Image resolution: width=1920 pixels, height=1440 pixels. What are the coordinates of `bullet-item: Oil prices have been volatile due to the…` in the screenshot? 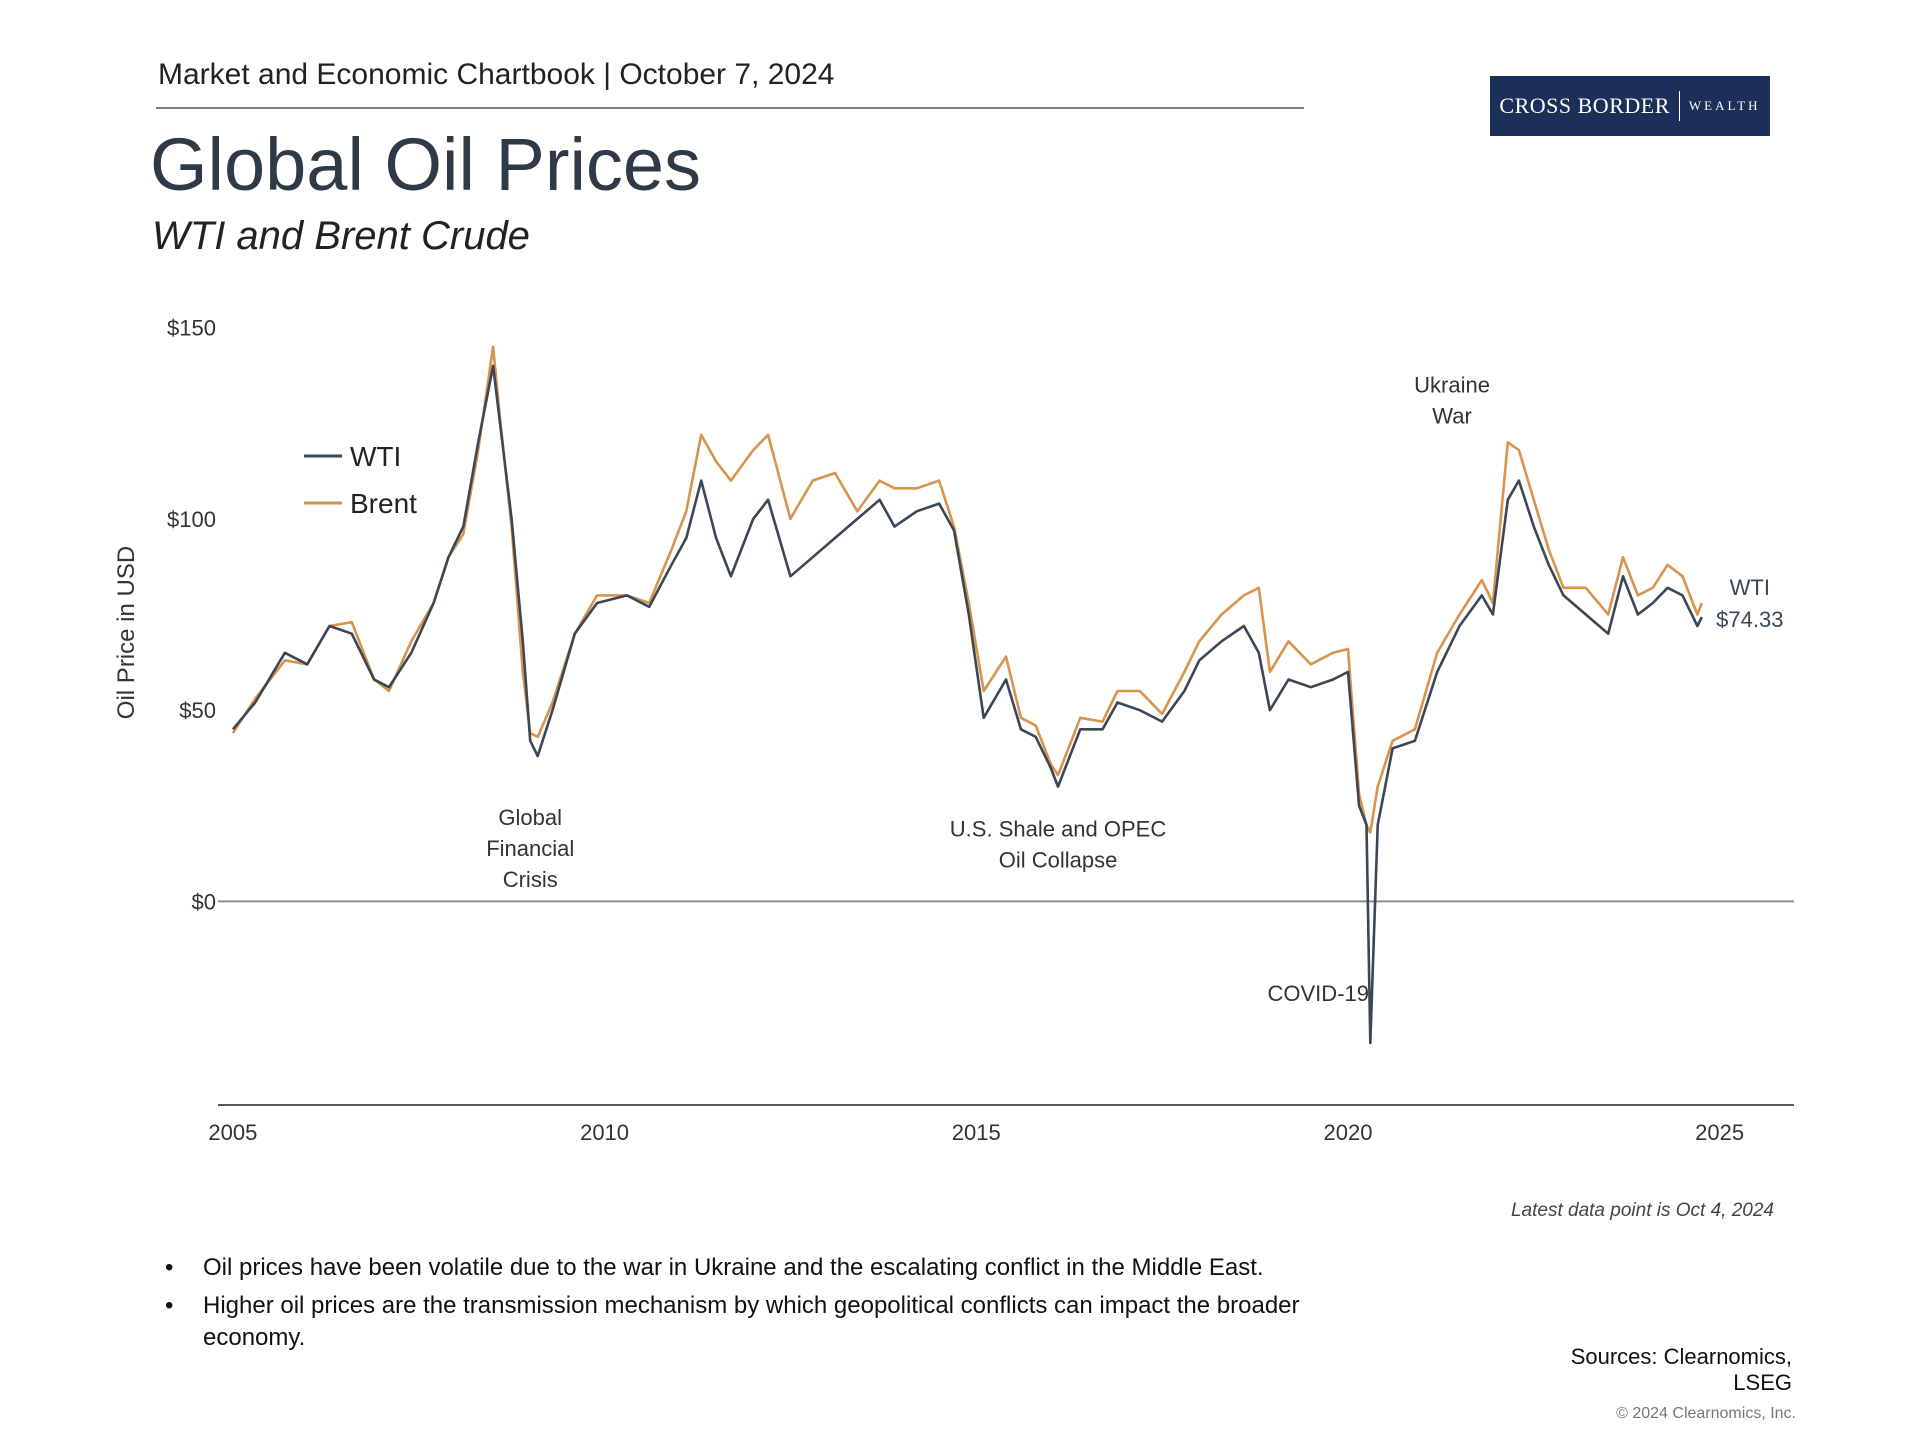 It's located at (783, 1268).